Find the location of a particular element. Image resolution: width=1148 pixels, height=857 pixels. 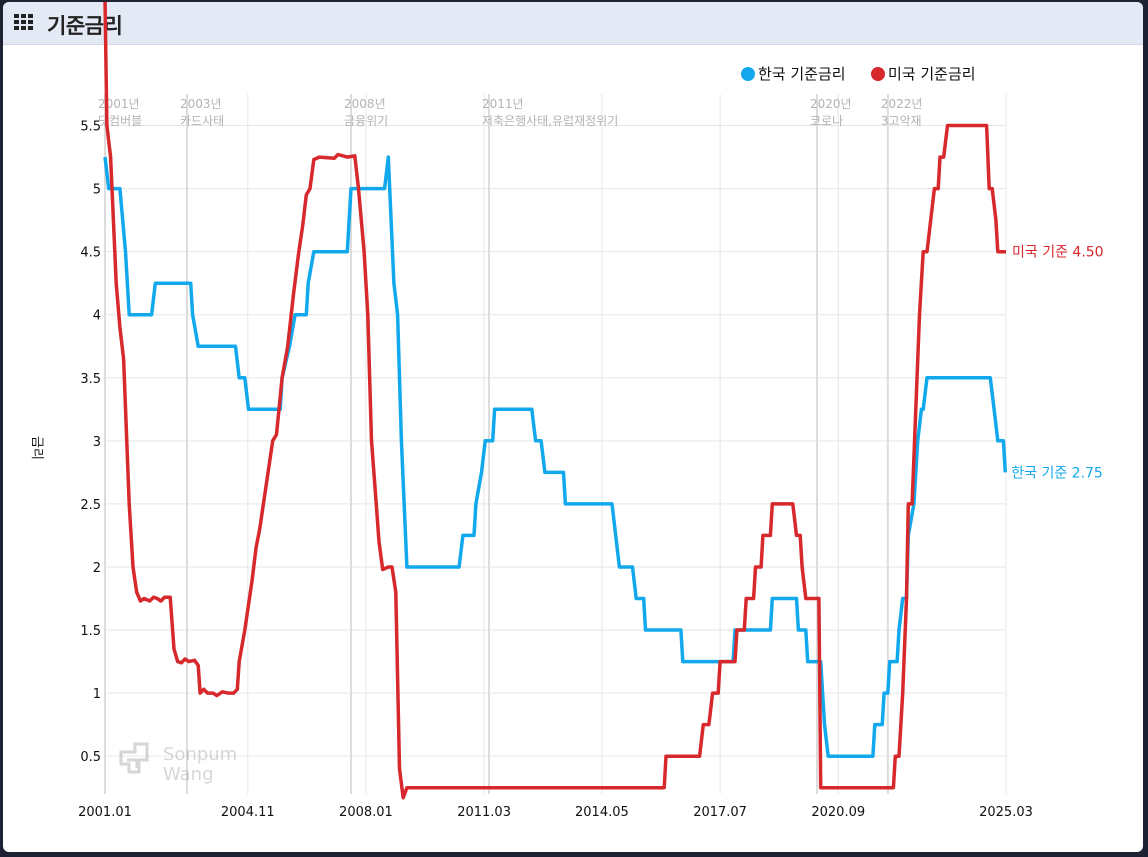

event-year: 2022년 is located at coordinates (902, 104).